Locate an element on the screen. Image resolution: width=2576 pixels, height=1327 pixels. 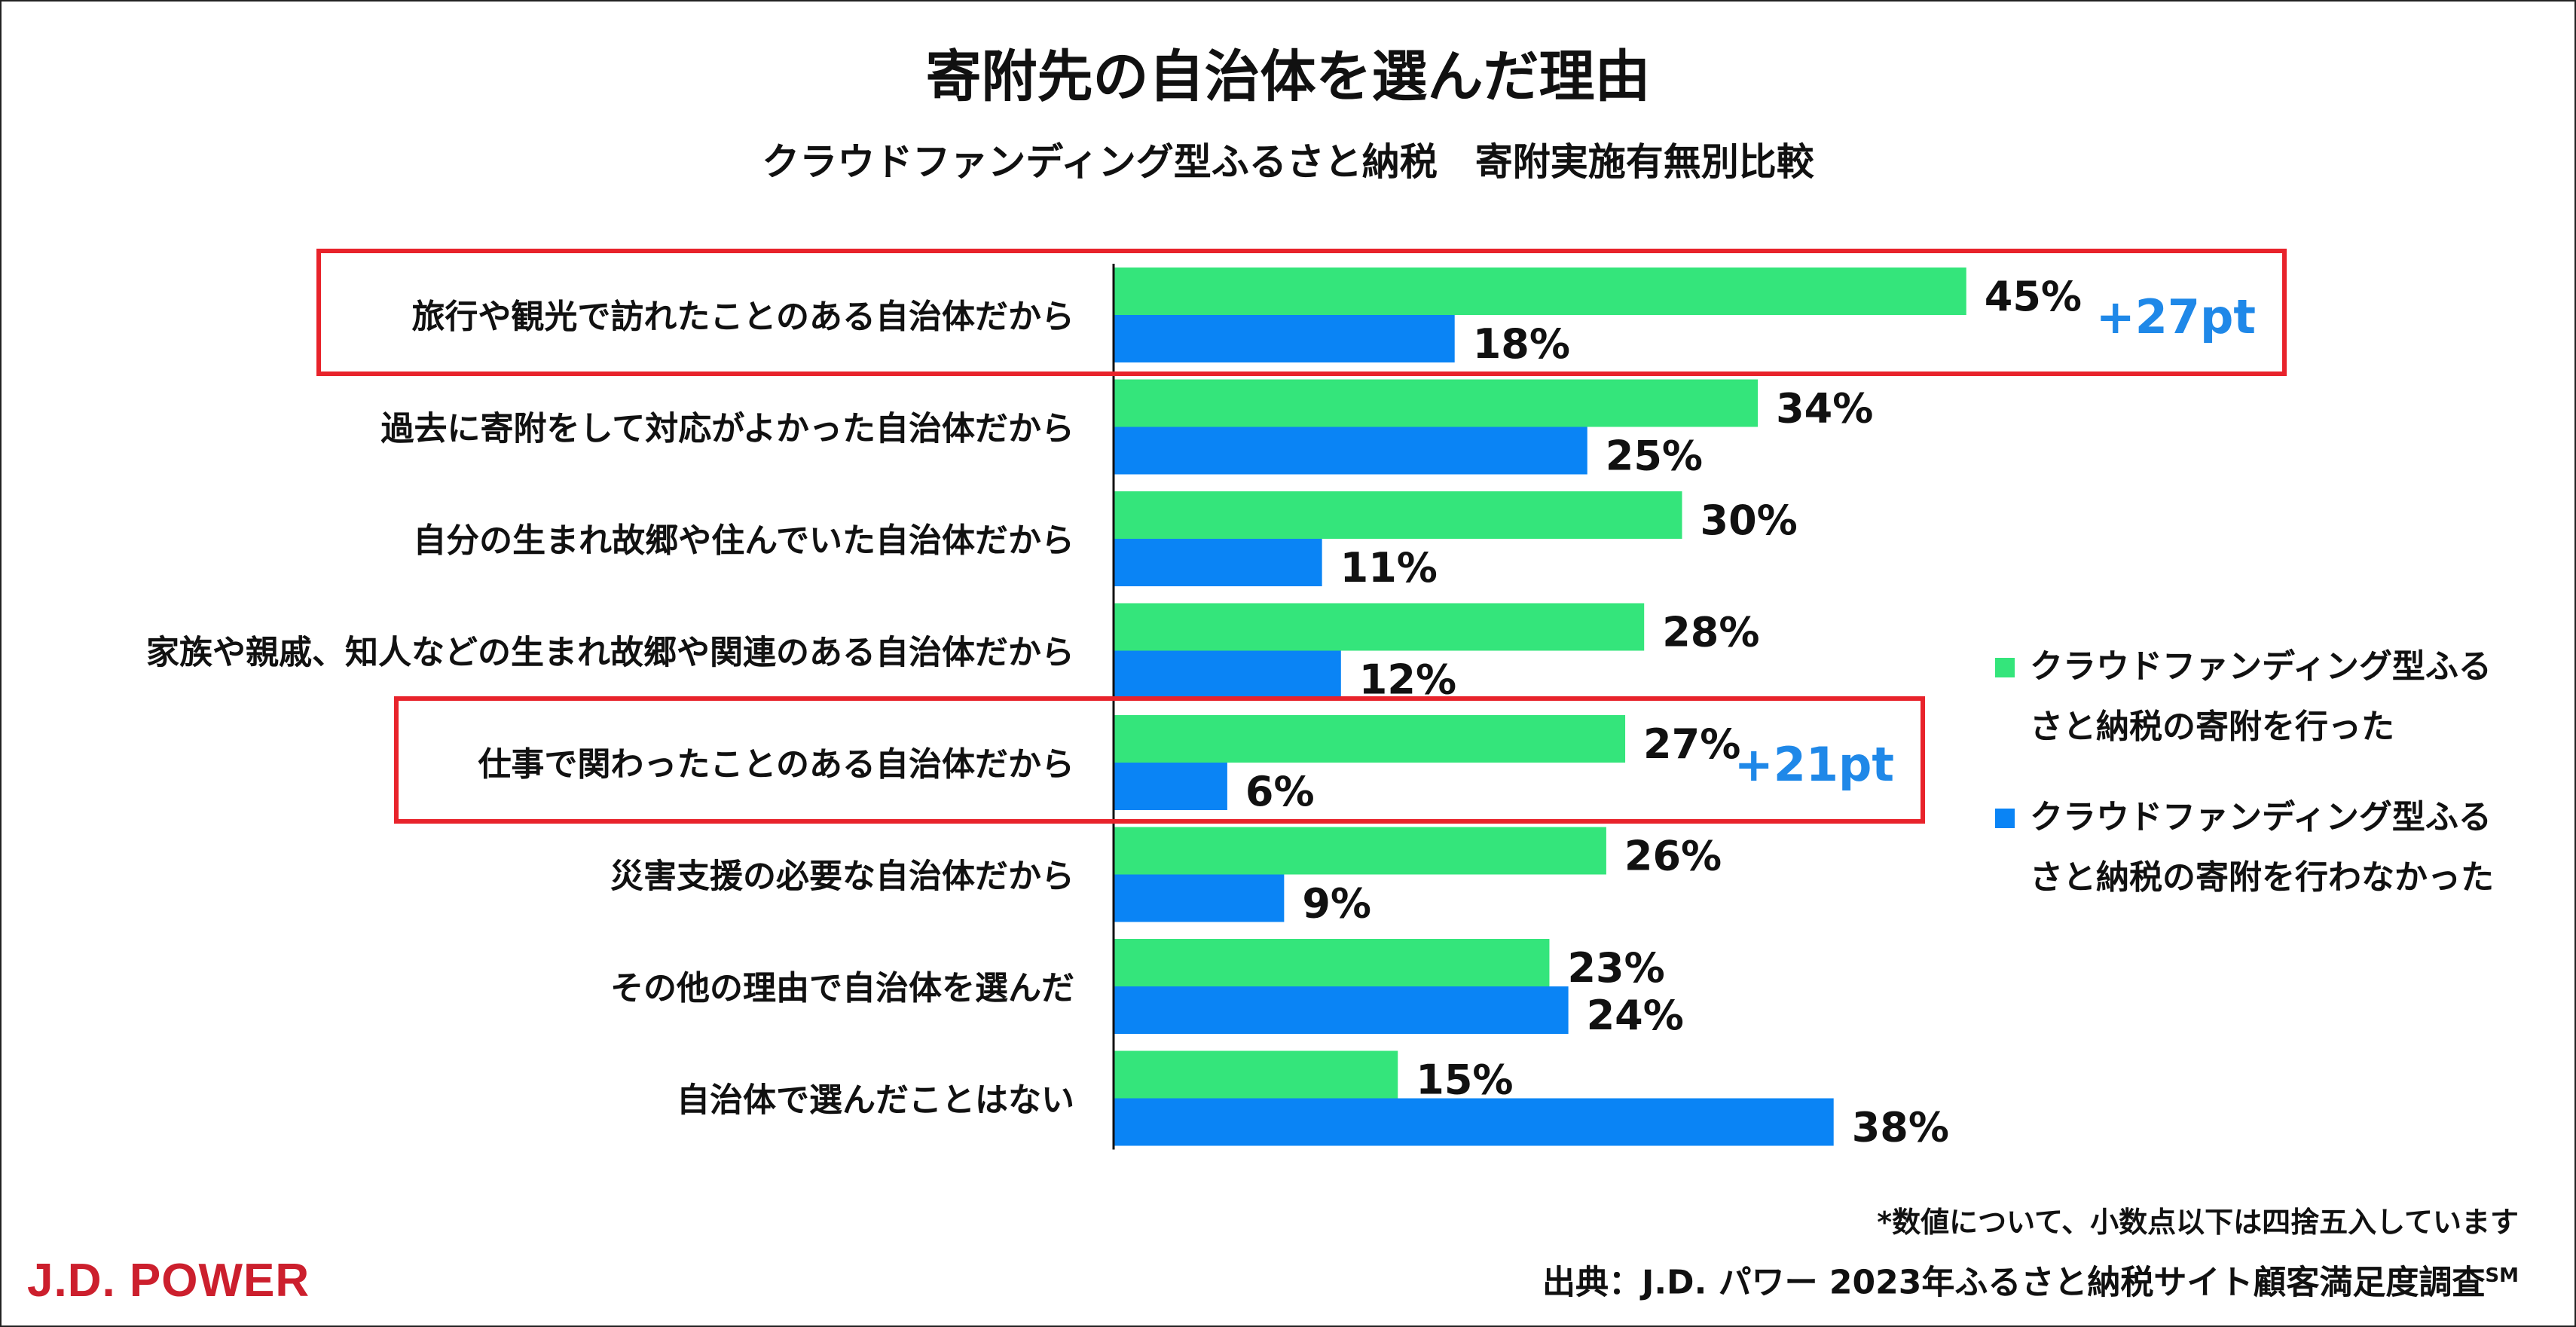
category-label: 自治体で選んだことはない is located at coordinates (875, 1101).